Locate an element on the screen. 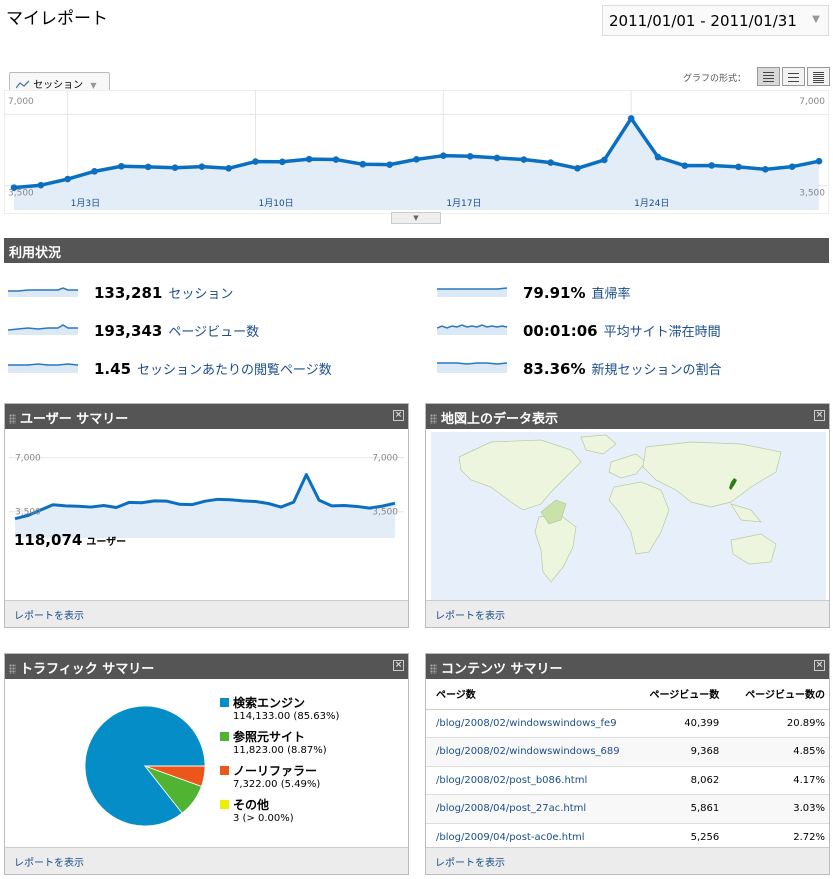 The height and width of the screenshot is (879, 833). page-path-link: /blog/2008/02/post_b086.html is located at coordinates (527, 780).